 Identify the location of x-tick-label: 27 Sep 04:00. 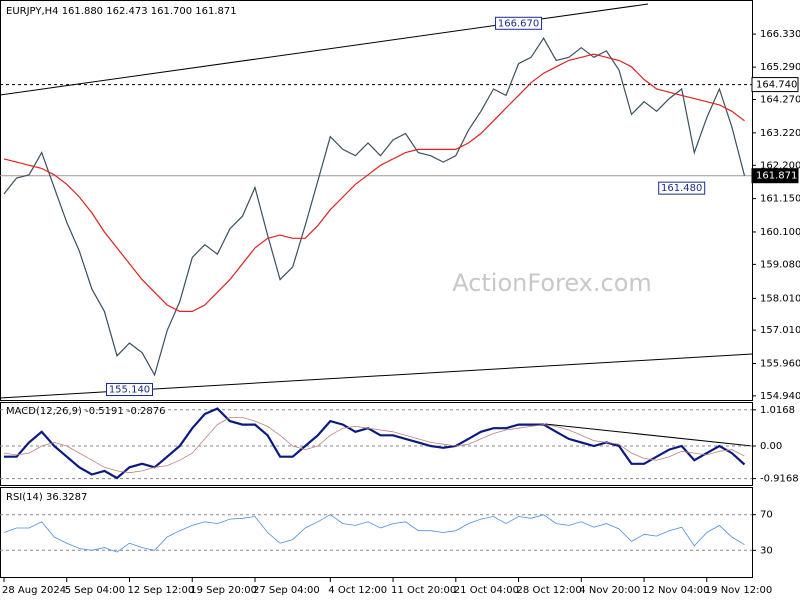
(286, 590).